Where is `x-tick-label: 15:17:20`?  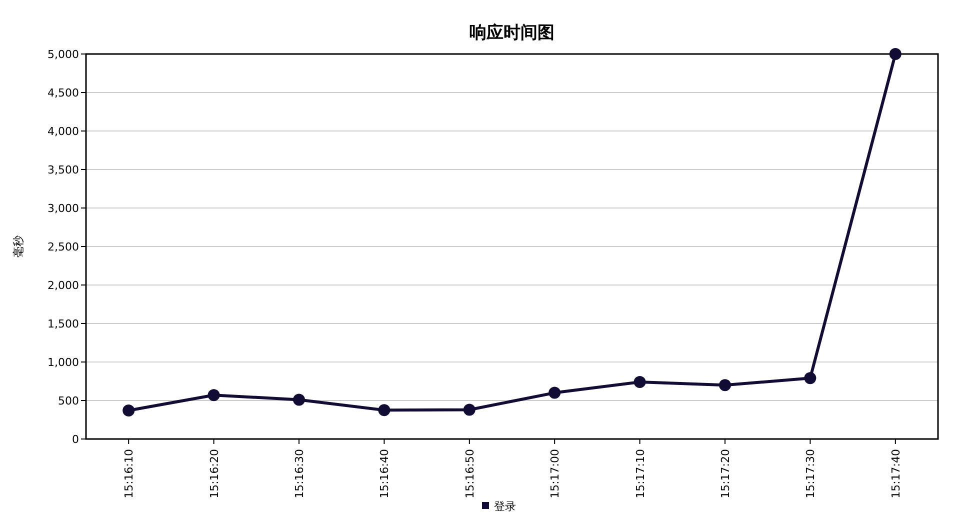 x-tick-label: 15:17:20 is located at coordinates (725, 473).